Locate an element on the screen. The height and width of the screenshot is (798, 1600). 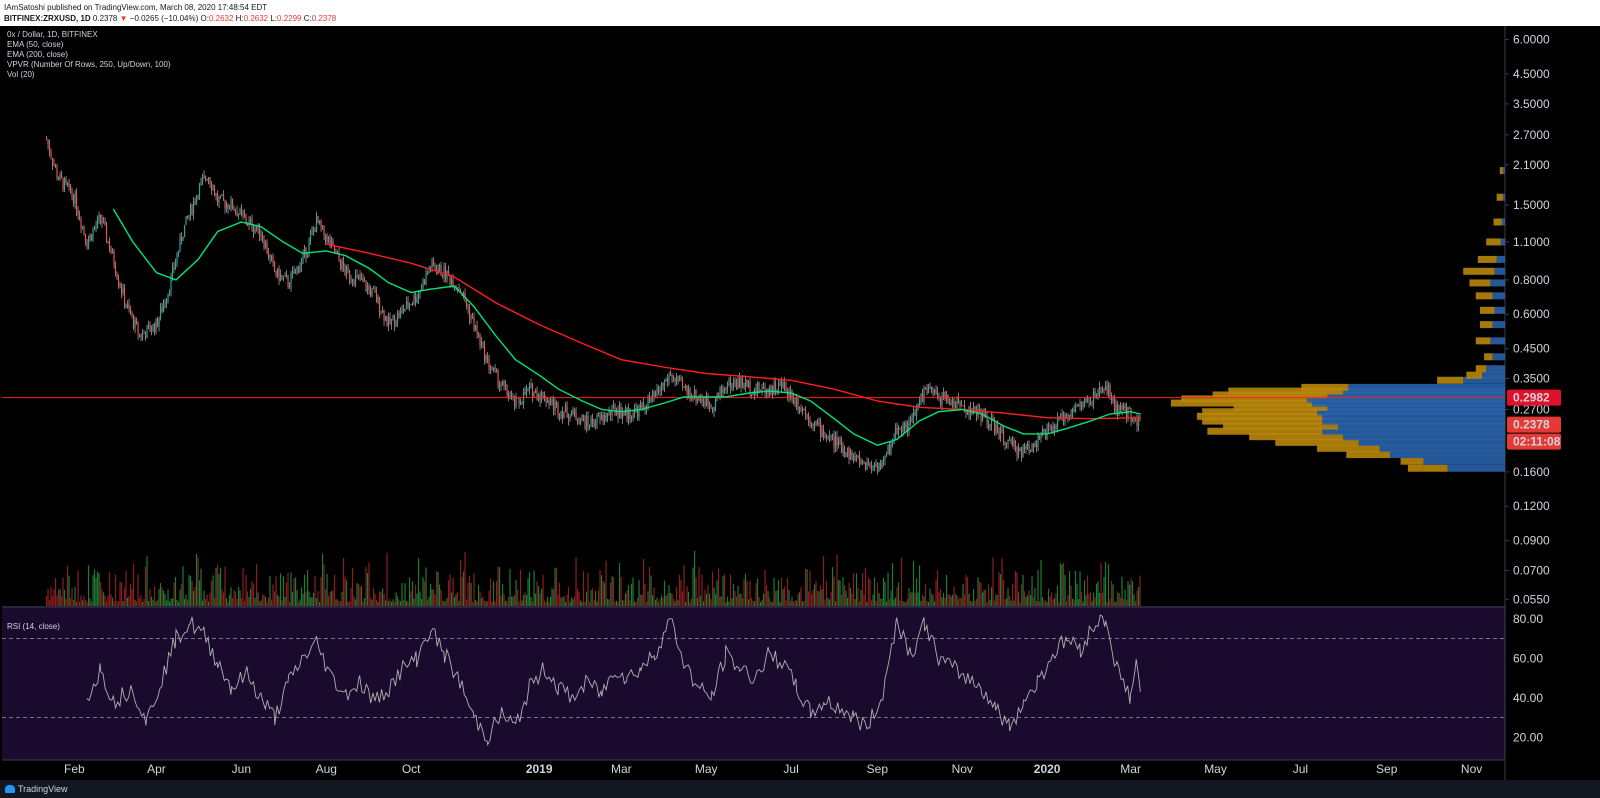
legend-volume: Vol (20) is located at coordinates (21, 74).